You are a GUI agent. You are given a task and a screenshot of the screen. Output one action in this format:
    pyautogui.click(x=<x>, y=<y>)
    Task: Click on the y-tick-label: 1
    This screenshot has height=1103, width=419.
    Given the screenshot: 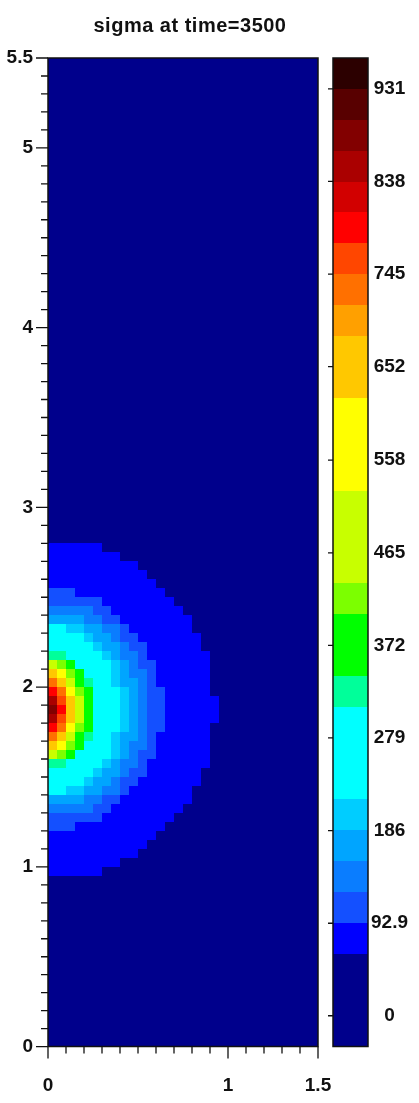 What is the action you would take?
    pyautogui.click(x=28, y=866)
    